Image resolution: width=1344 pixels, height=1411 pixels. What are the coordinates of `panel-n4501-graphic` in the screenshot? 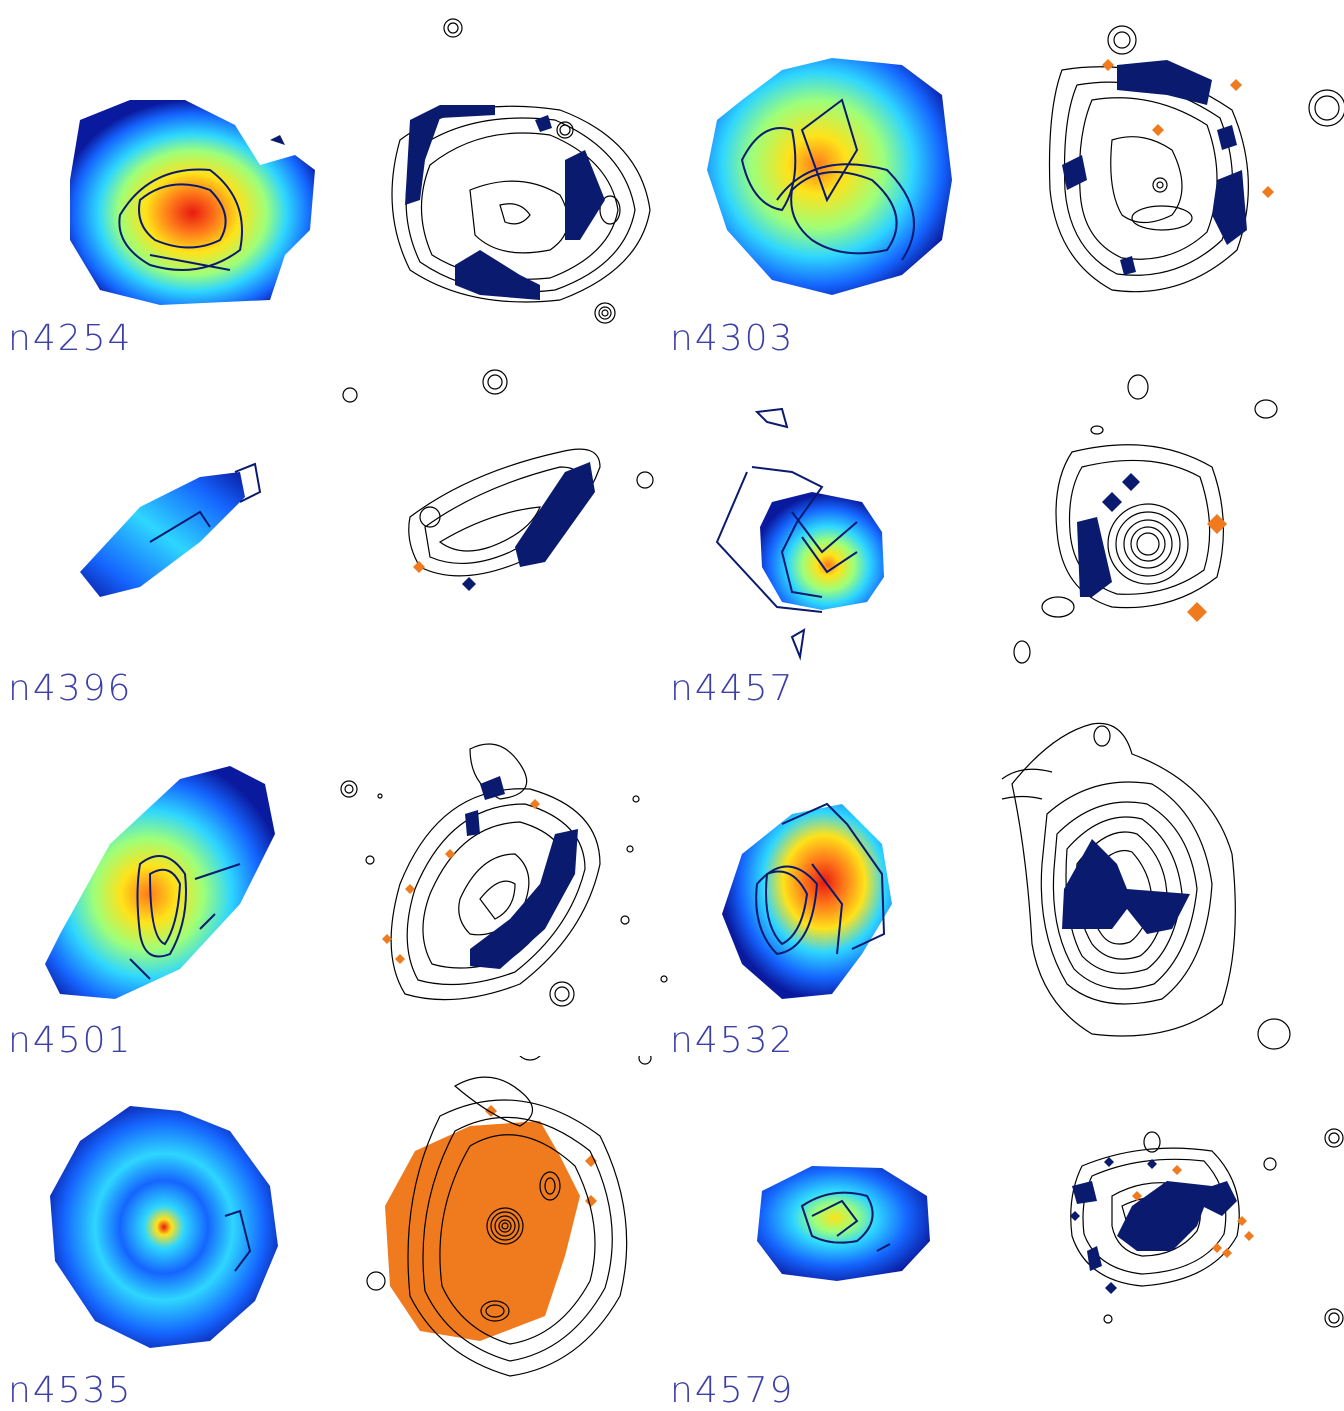 It's located at (336, 880).